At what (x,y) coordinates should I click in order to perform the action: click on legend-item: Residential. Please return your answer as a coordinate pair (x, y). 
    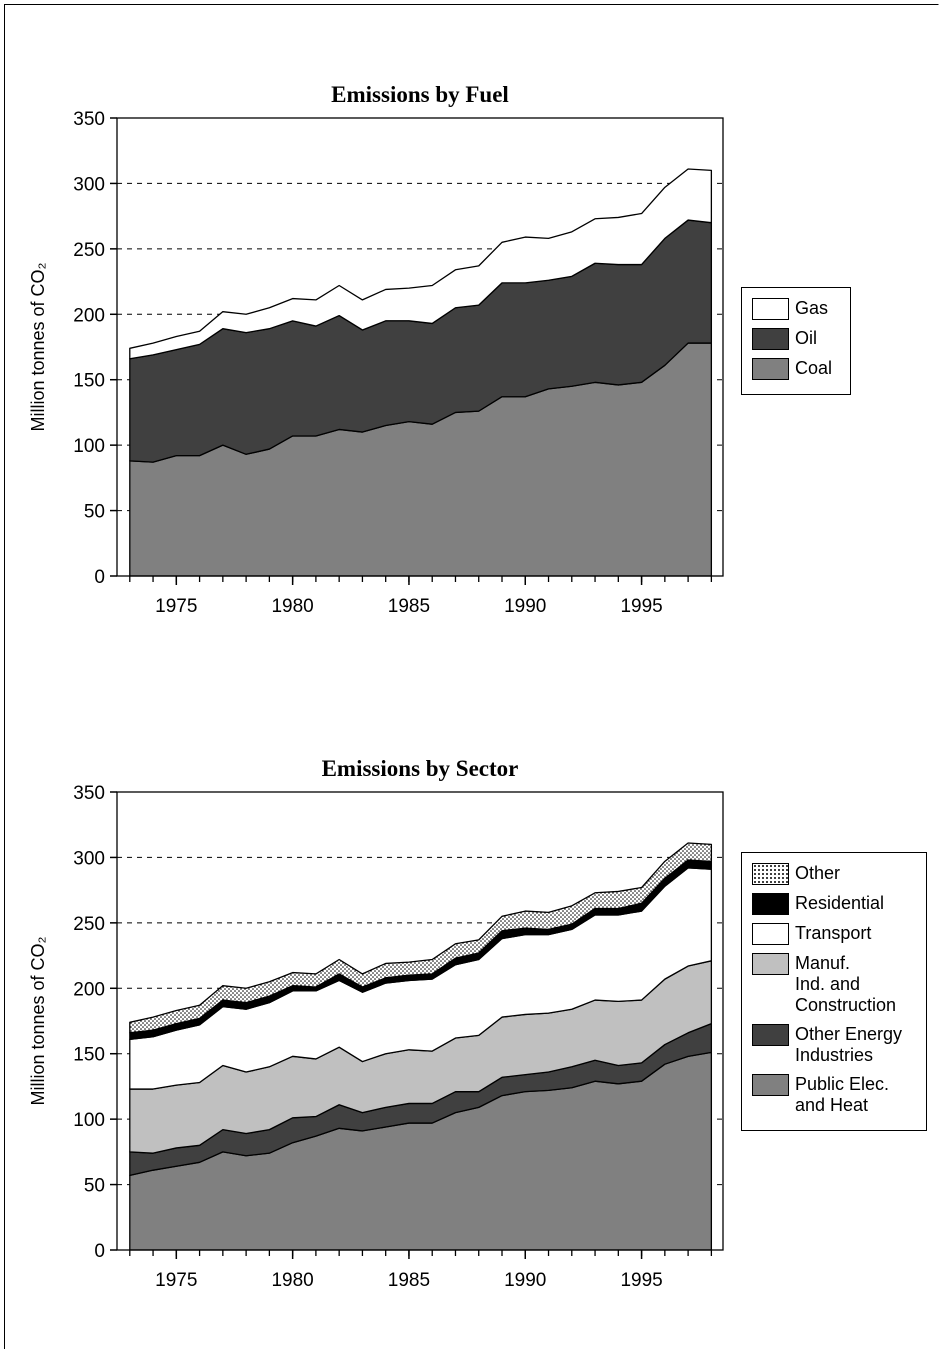
    Looking at the image, I should click on (834, 904).